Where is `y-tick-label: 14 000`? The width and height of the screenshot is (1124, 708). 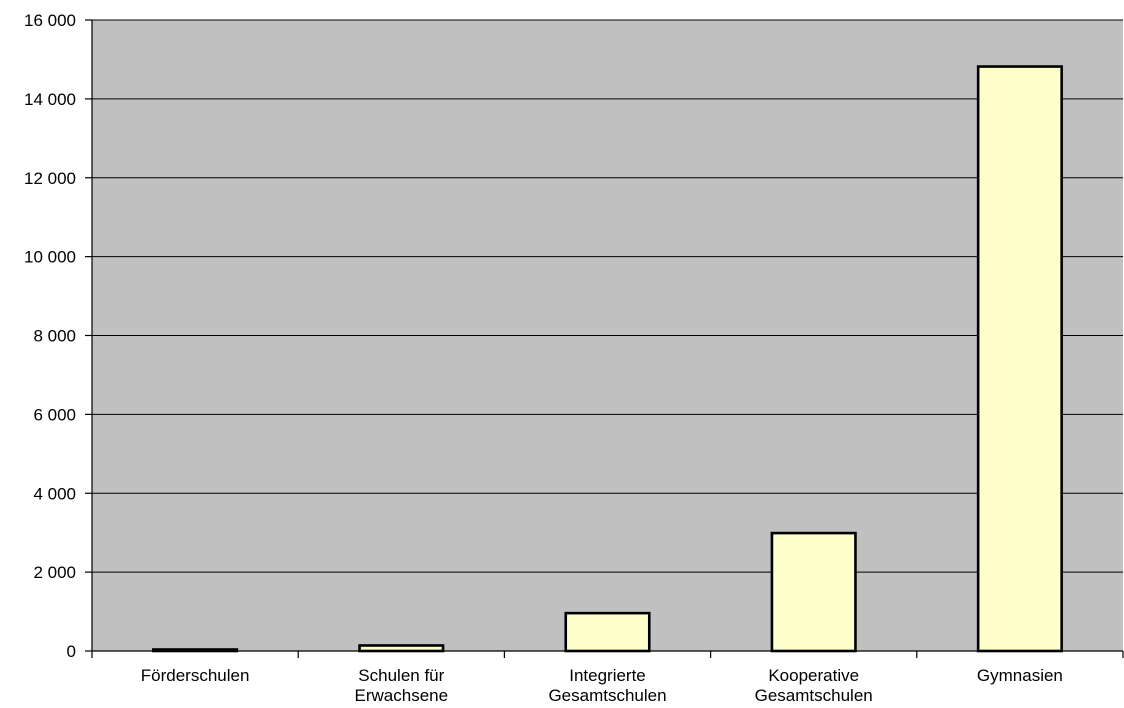 y-tick-label: 14 000 is located at coordinates (50, 99).